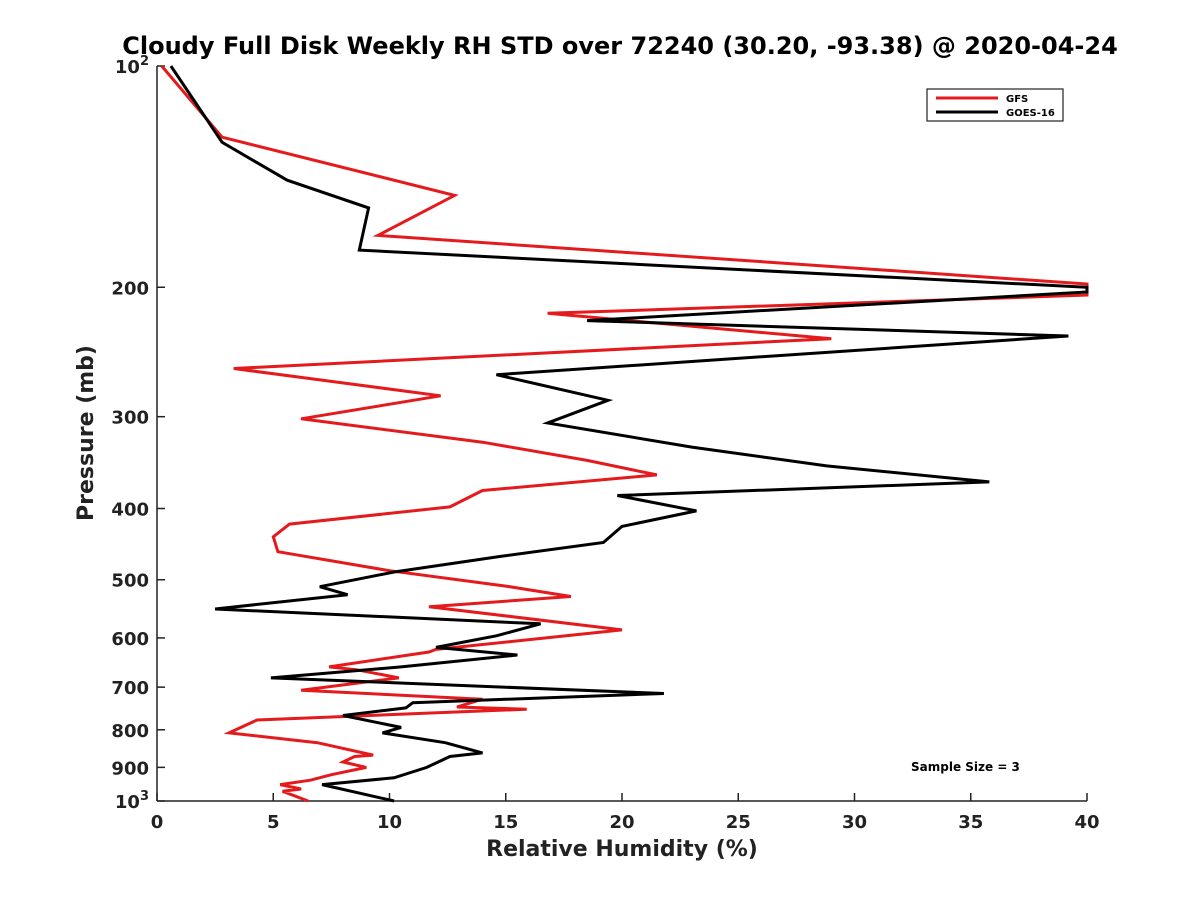  What do you see at coordinates (1086, 822) in the screenshot?
I see `x-tick-label: 40` at bounding box center [1086, 822].